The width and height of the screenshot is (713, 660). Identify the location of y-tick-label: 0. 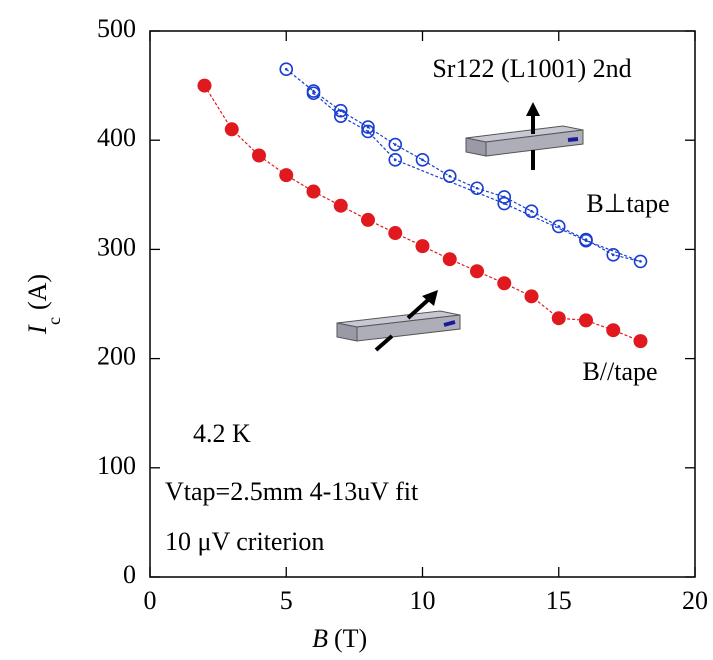
(129, 574).